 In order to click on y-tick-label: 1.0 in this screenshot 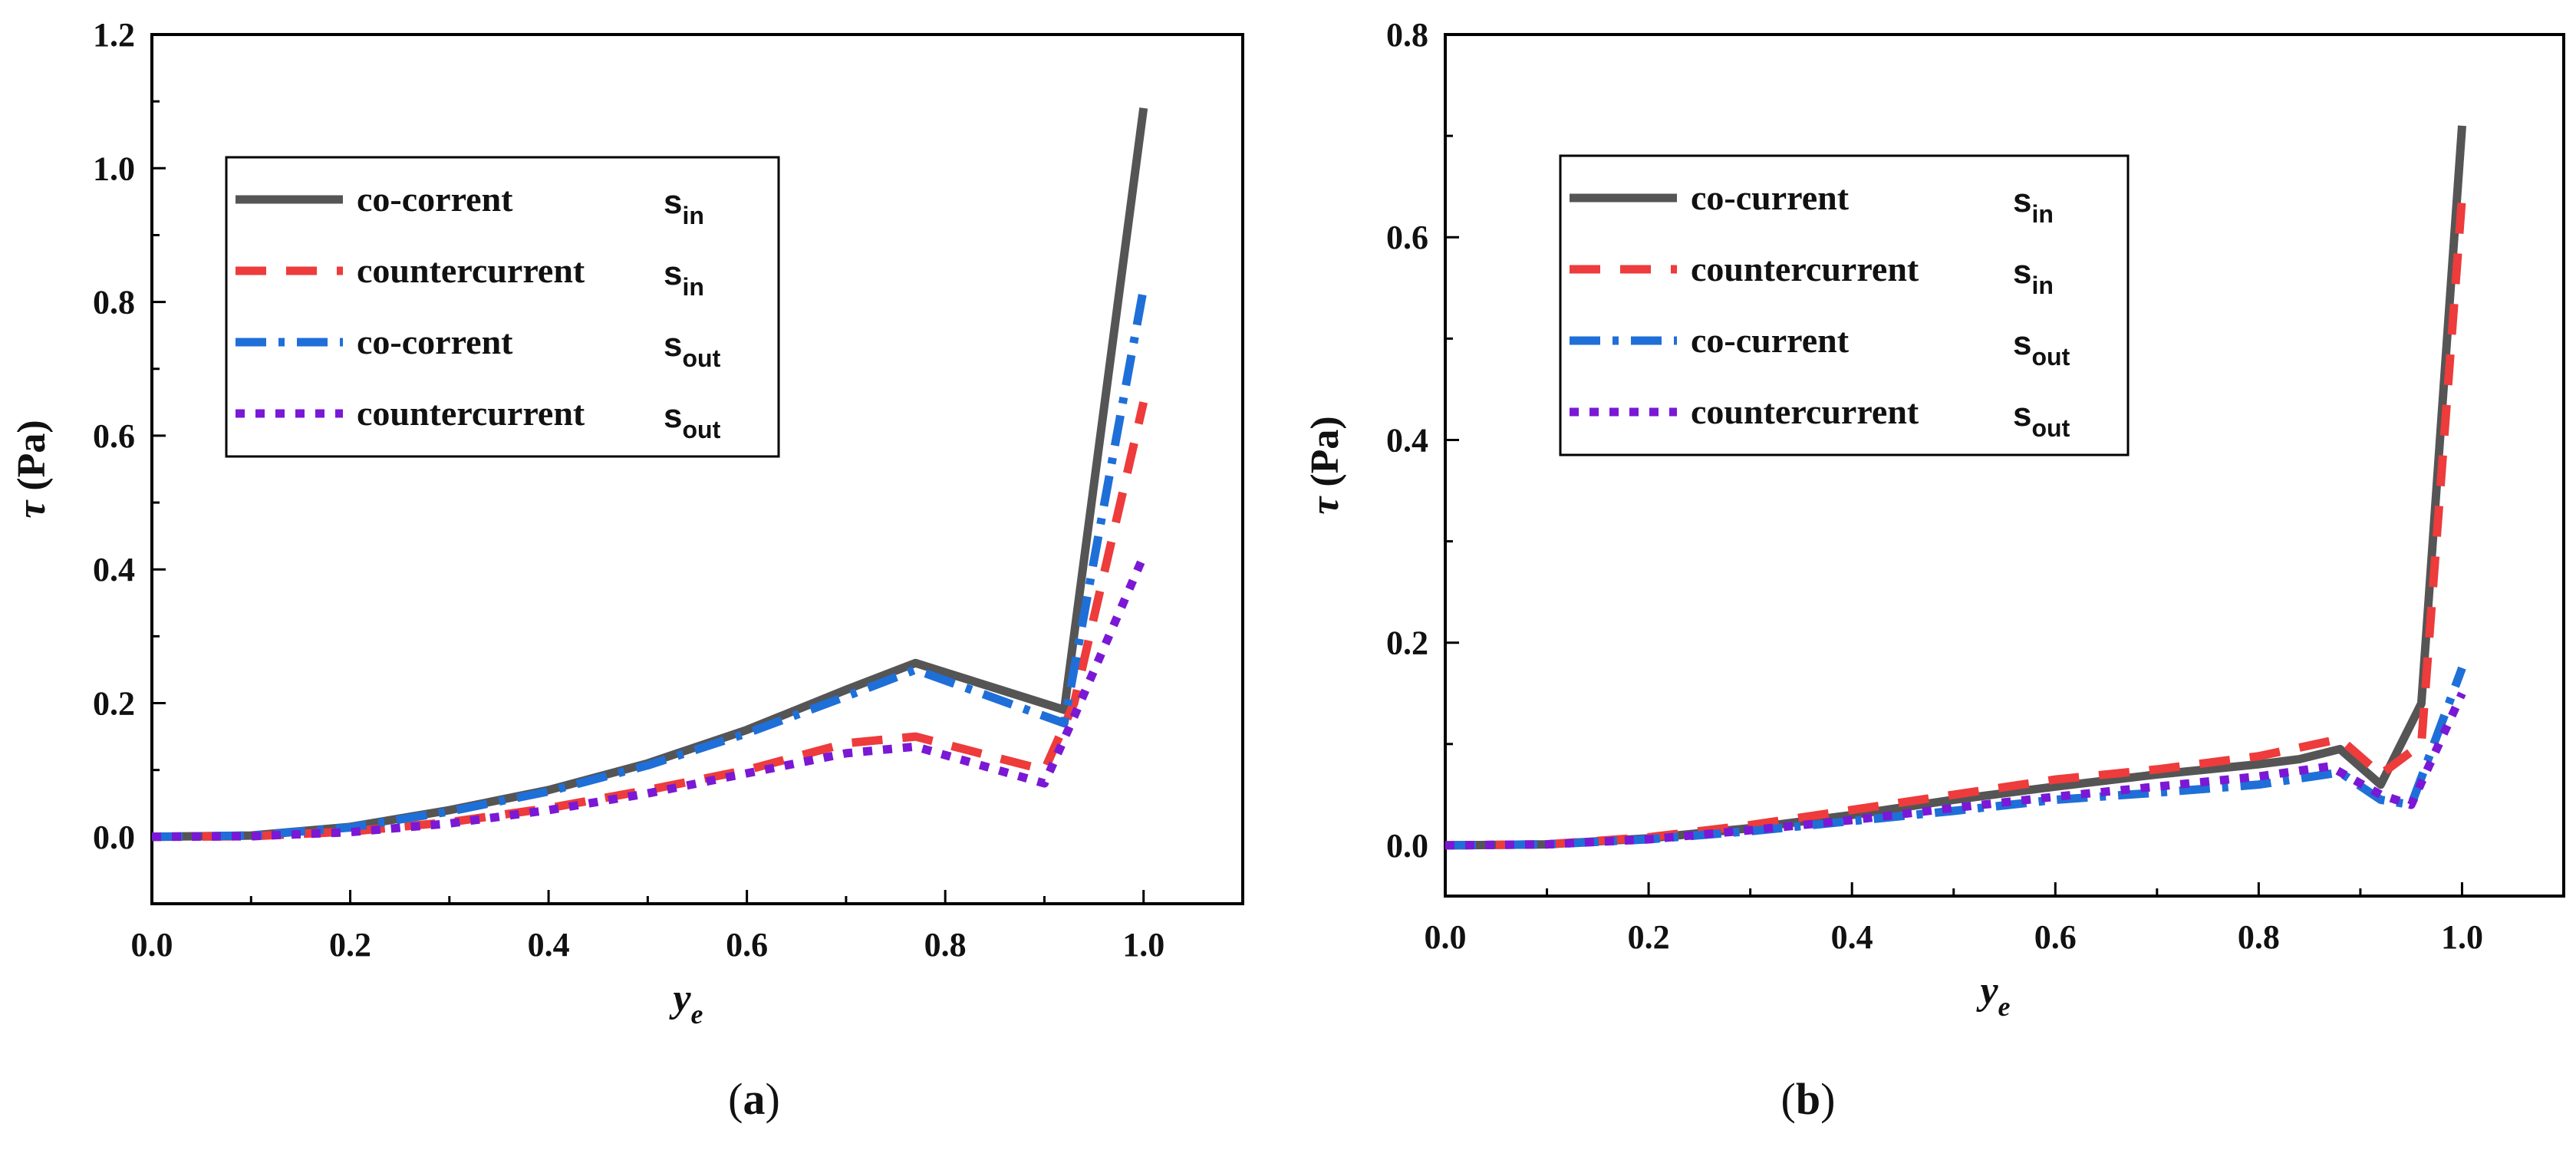, I will do `click(114, 168)`.